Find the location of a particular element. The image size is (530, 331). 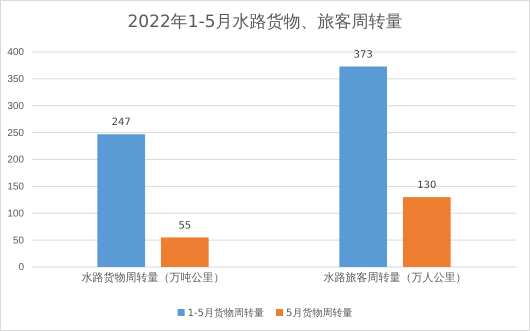

y-tick-label: 350 is located at coordinates (15, 80).